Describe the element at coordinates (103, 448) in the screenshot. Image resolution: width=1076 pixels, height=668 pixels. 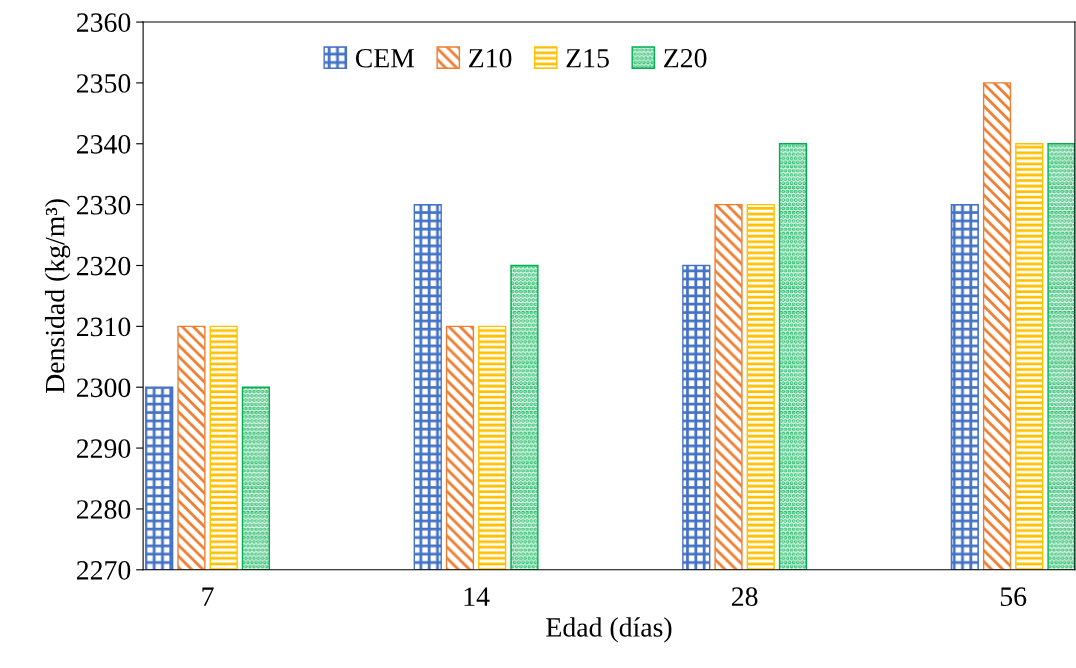
I see `y-tick-label: 2290` at that location.